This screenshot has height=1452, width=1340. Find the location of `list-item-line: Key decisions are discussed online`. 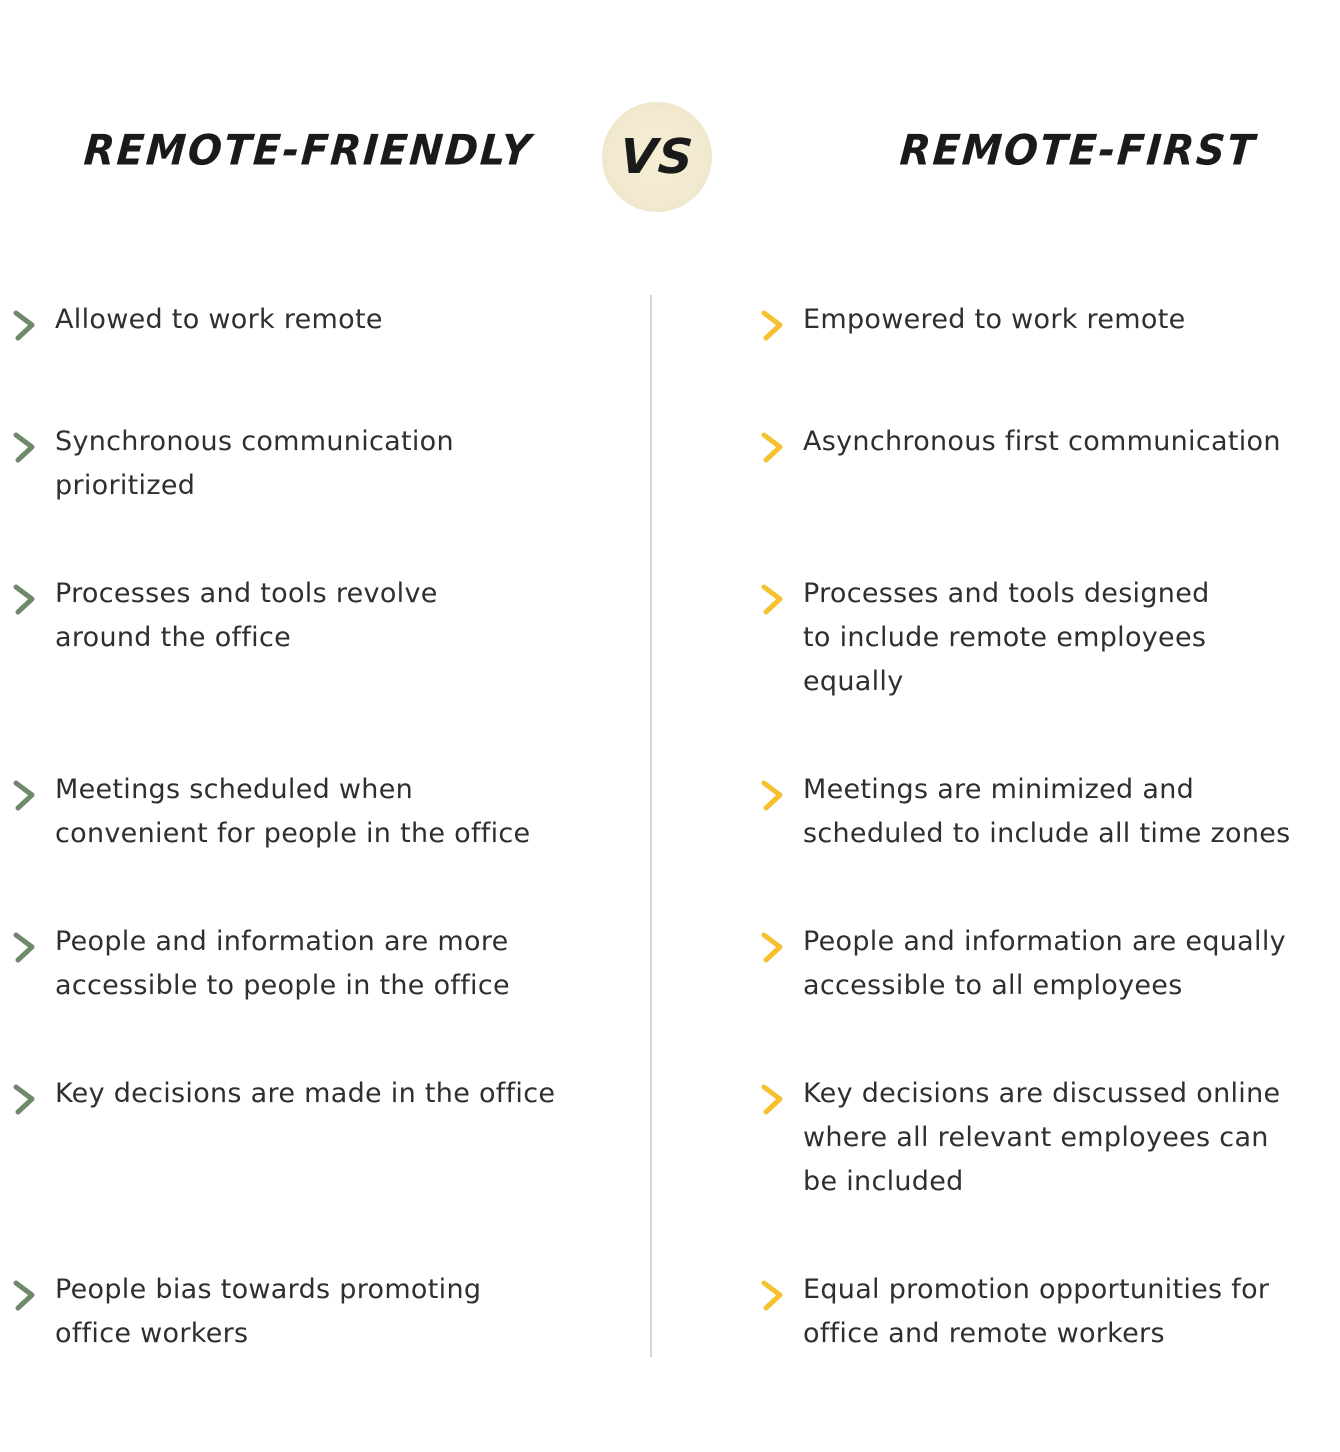

list-item-line: Key decisions are discussed online is located at coordinates (1042, 1093).